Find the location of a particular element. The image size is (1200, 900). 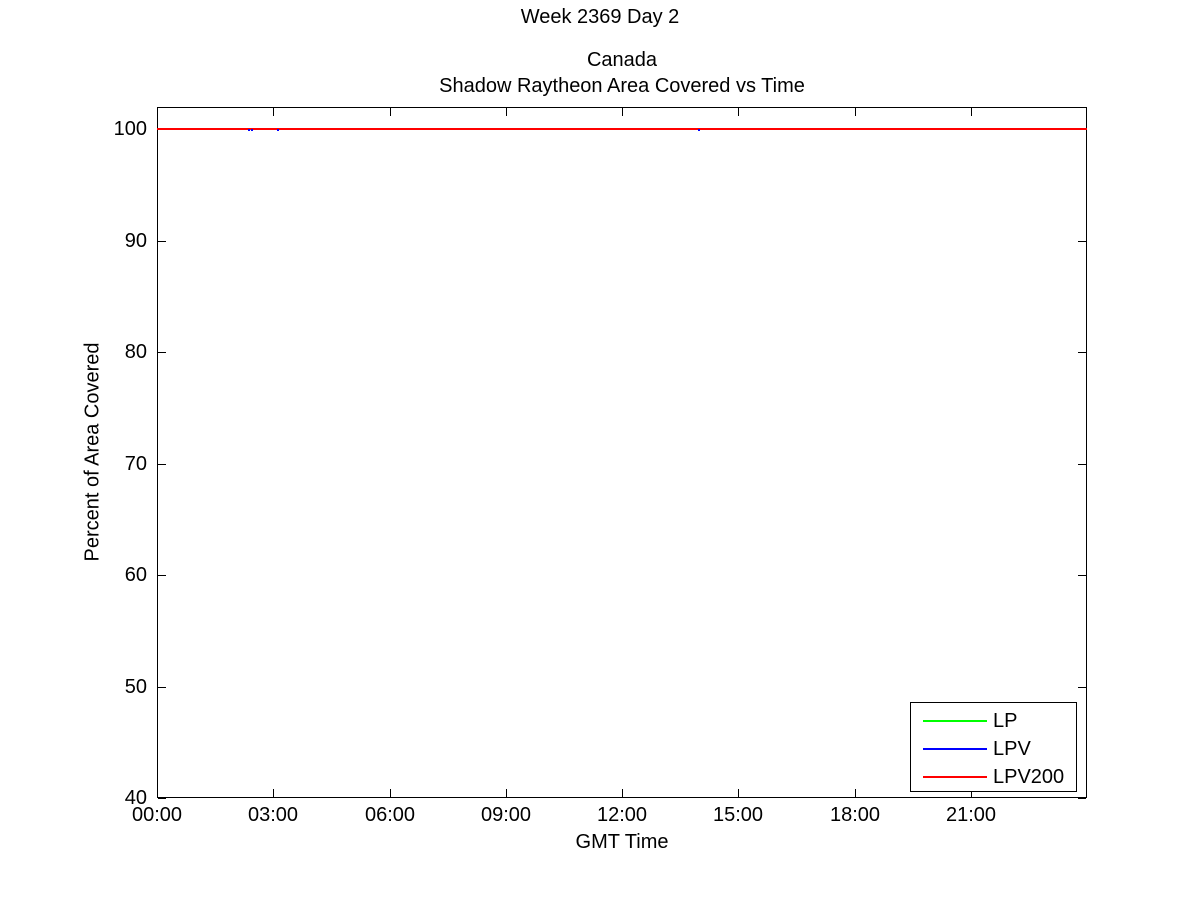

x-tick-label: 09:00 is located at coordinates (506, 815).